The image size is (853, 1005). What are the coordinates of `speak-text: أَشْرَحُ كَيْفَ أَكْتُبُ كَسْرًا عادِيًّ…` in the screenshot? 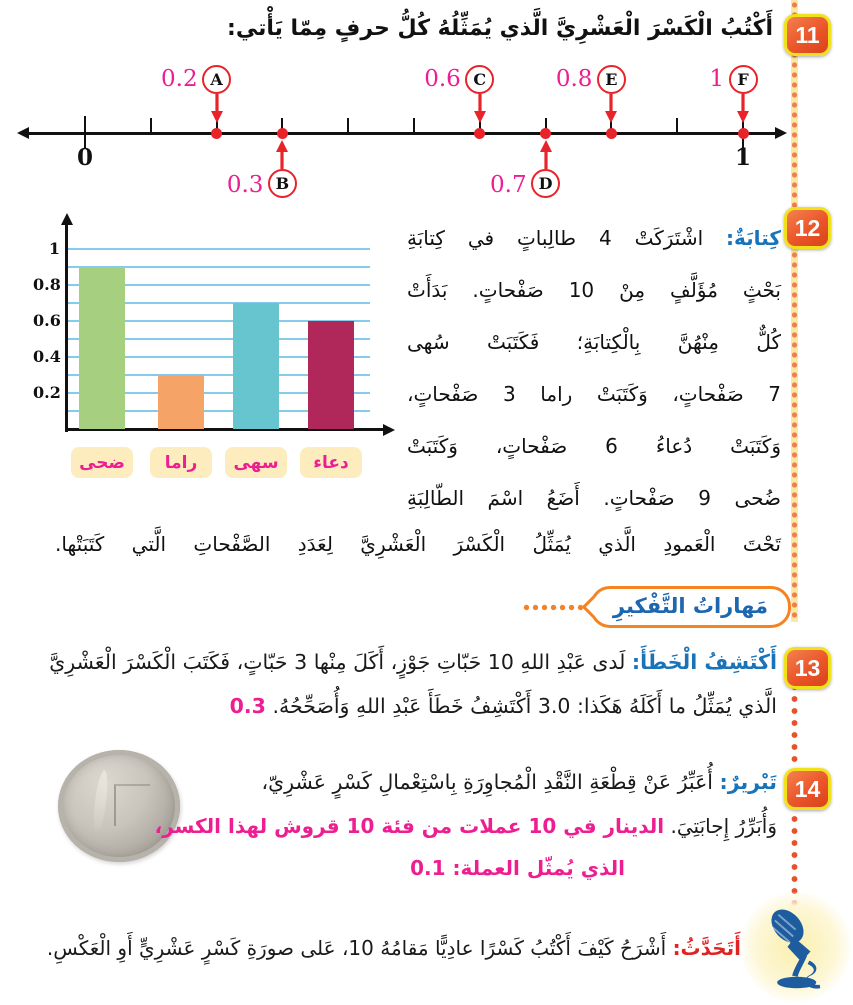 It's located at (356, 948).